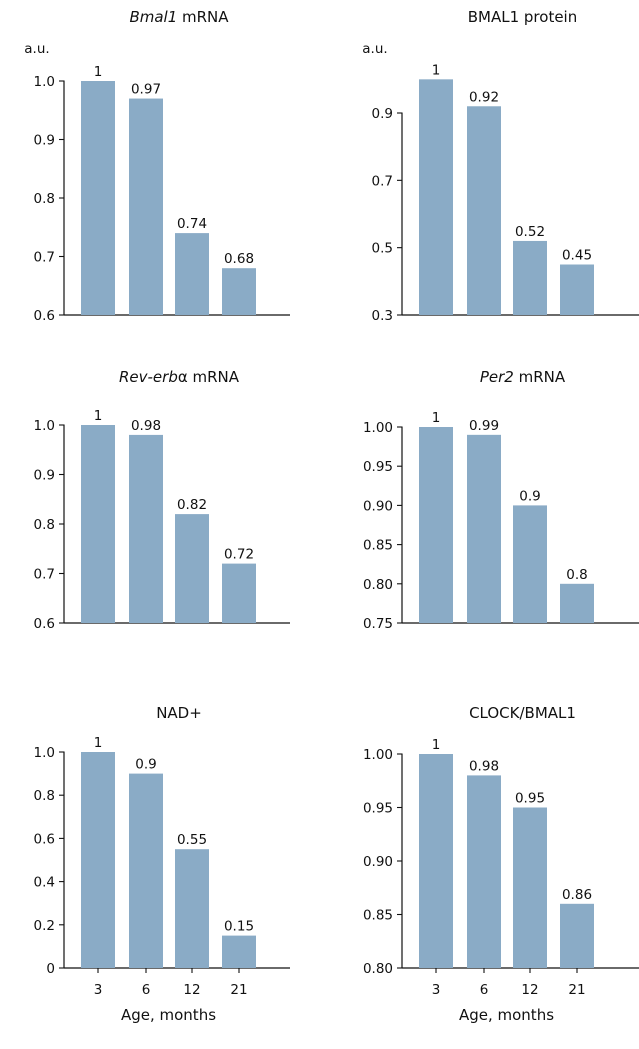 This screenshot has height=1049, width=639. I want to click on panel-2-data-label-3: 1, so click(436, 70).